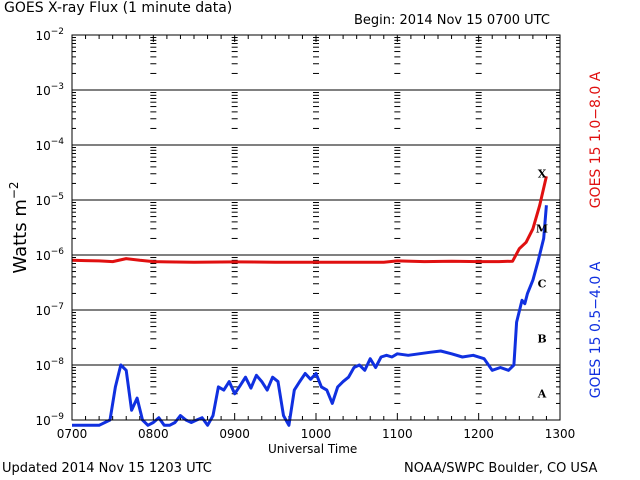  What do you see at coordinates (234, 434) in the screenshot?
I see `x-tick-label: 0900` at bounding box center [234, 434].